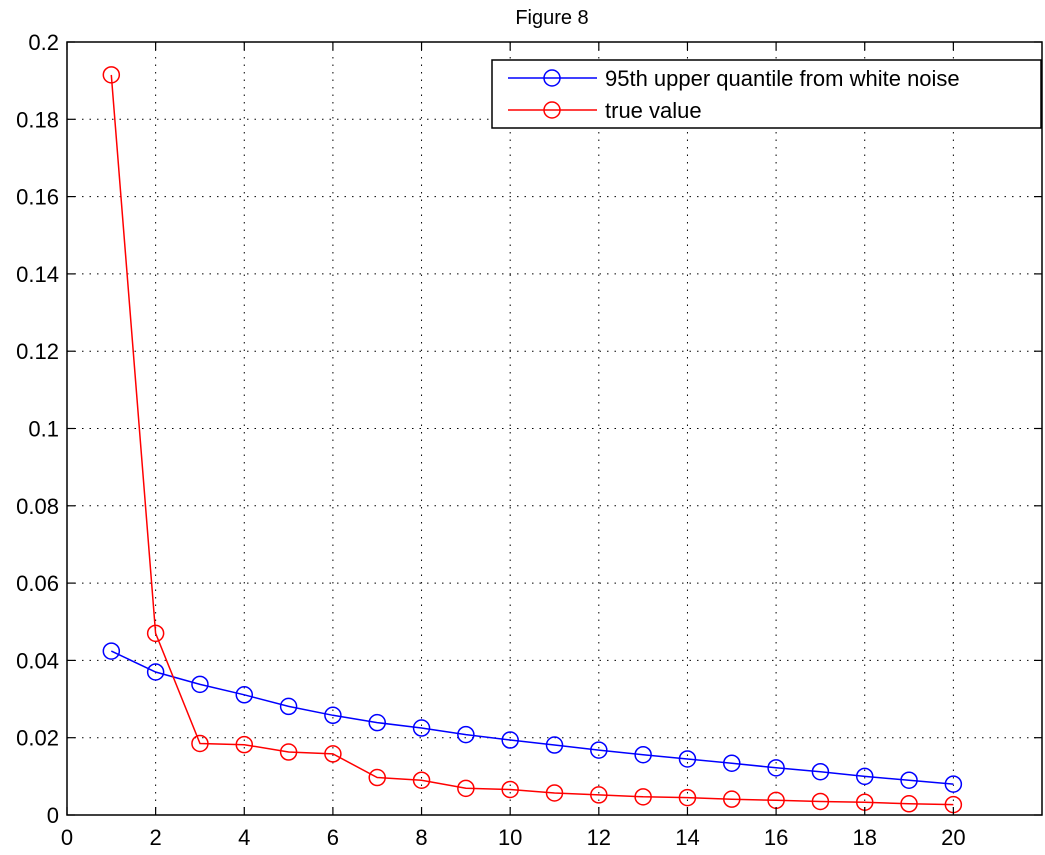 The width and height of the screenshot is (1045, 855). I want to click on x-tick-label: 4, so click(244, 837).